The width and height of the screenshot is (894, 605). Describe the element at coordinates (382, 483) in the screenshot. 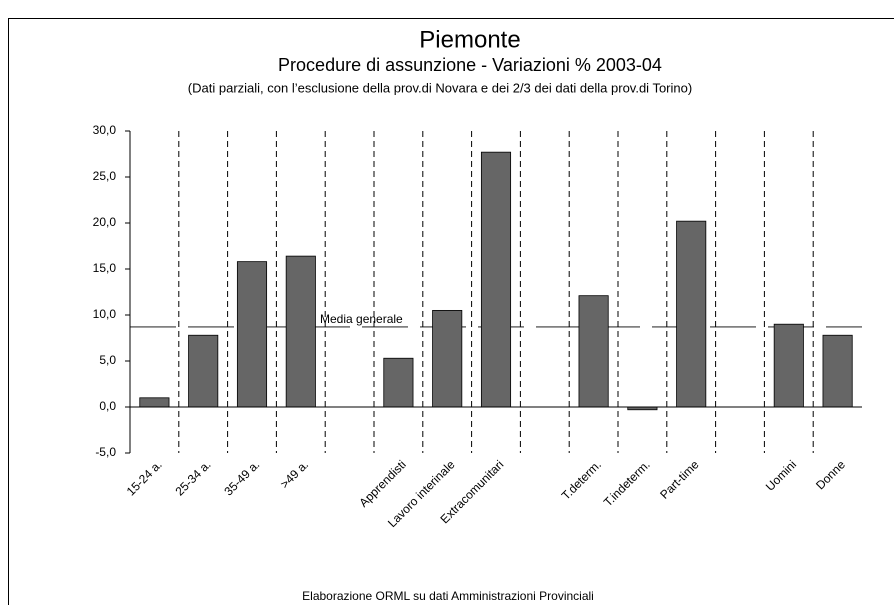

I see `x-tick-label: Apprendisti` at that location.